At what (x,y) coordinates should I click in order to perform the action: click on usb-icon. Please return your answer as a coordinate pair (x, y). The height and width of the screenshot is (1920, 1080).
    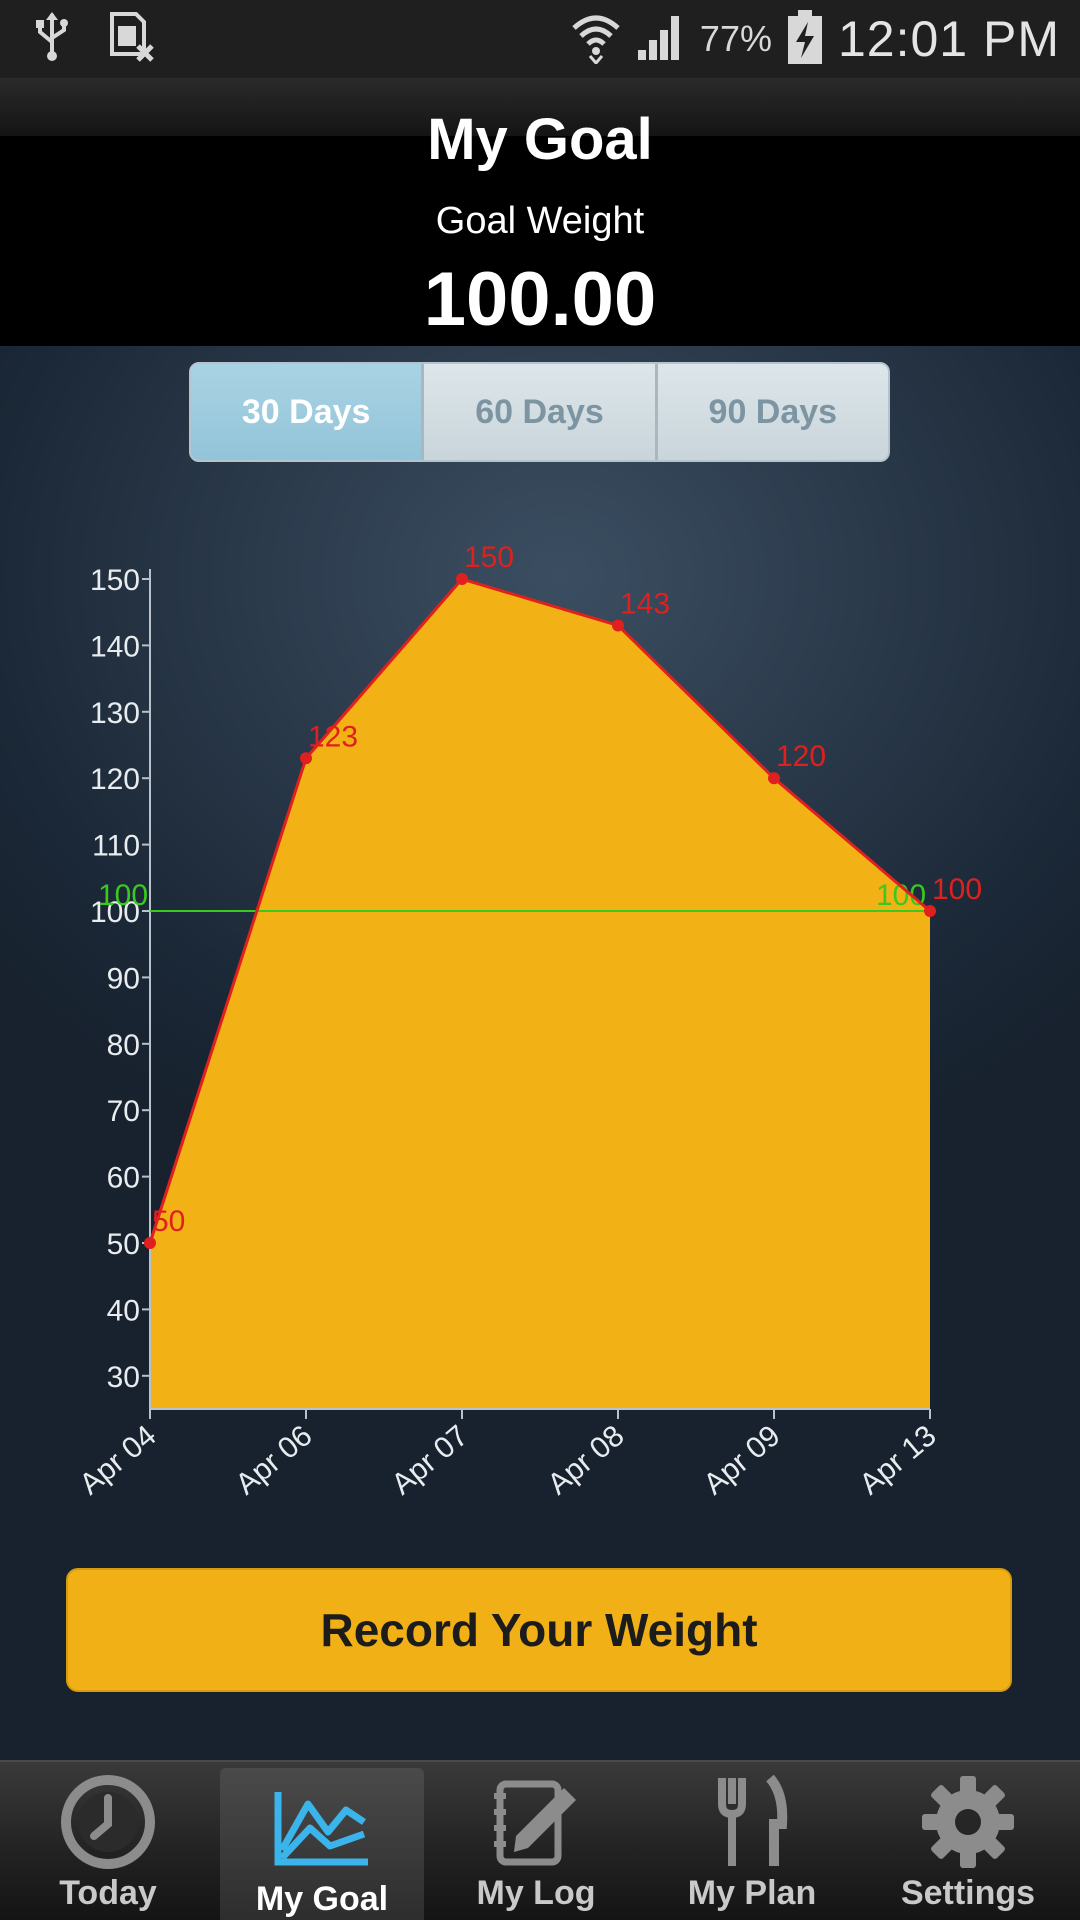
    Looking at the image, I should click on (52, 39).